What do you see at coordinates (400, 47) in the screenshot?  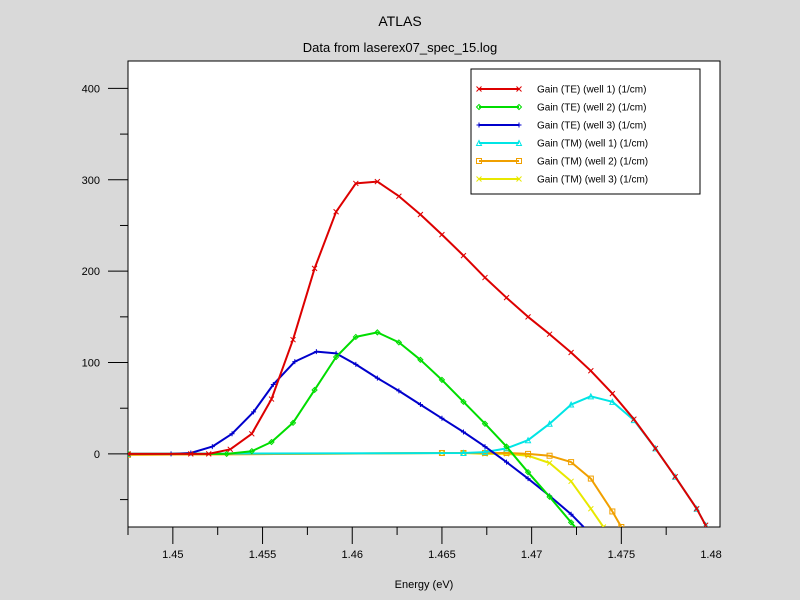 I see `chart-subtitle: Data from laserex07_spec_15.log` at bounding box center [400, 47].